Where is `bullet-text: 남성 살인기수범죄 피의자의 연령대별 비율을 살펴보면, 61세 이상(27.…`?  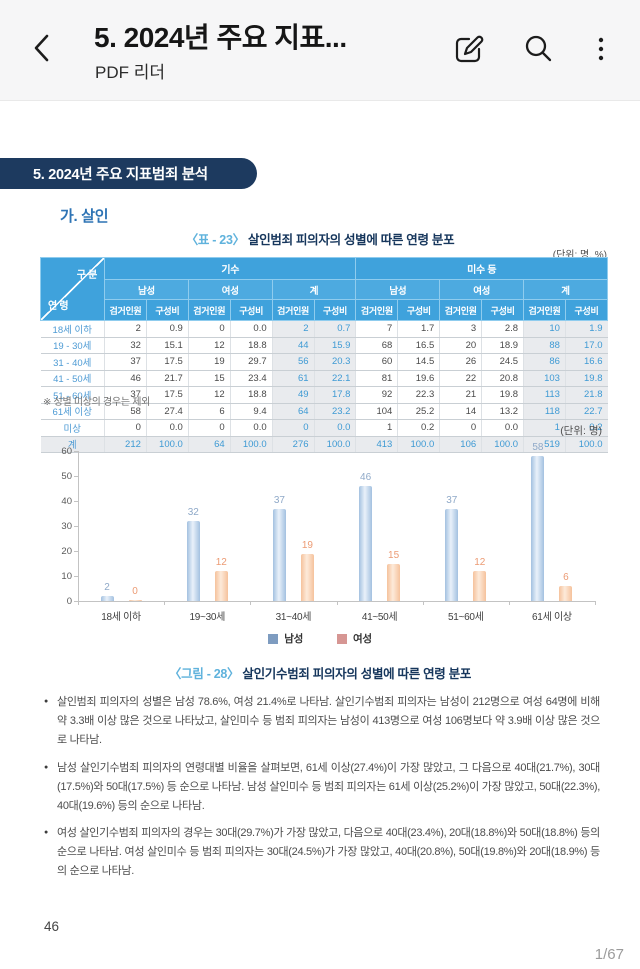
bullet-text: 남성 살인기수범죄 피의자의 연령대별 비율을 살펴보면, 61세 이상(27.… is located at coordinates (328, 786).